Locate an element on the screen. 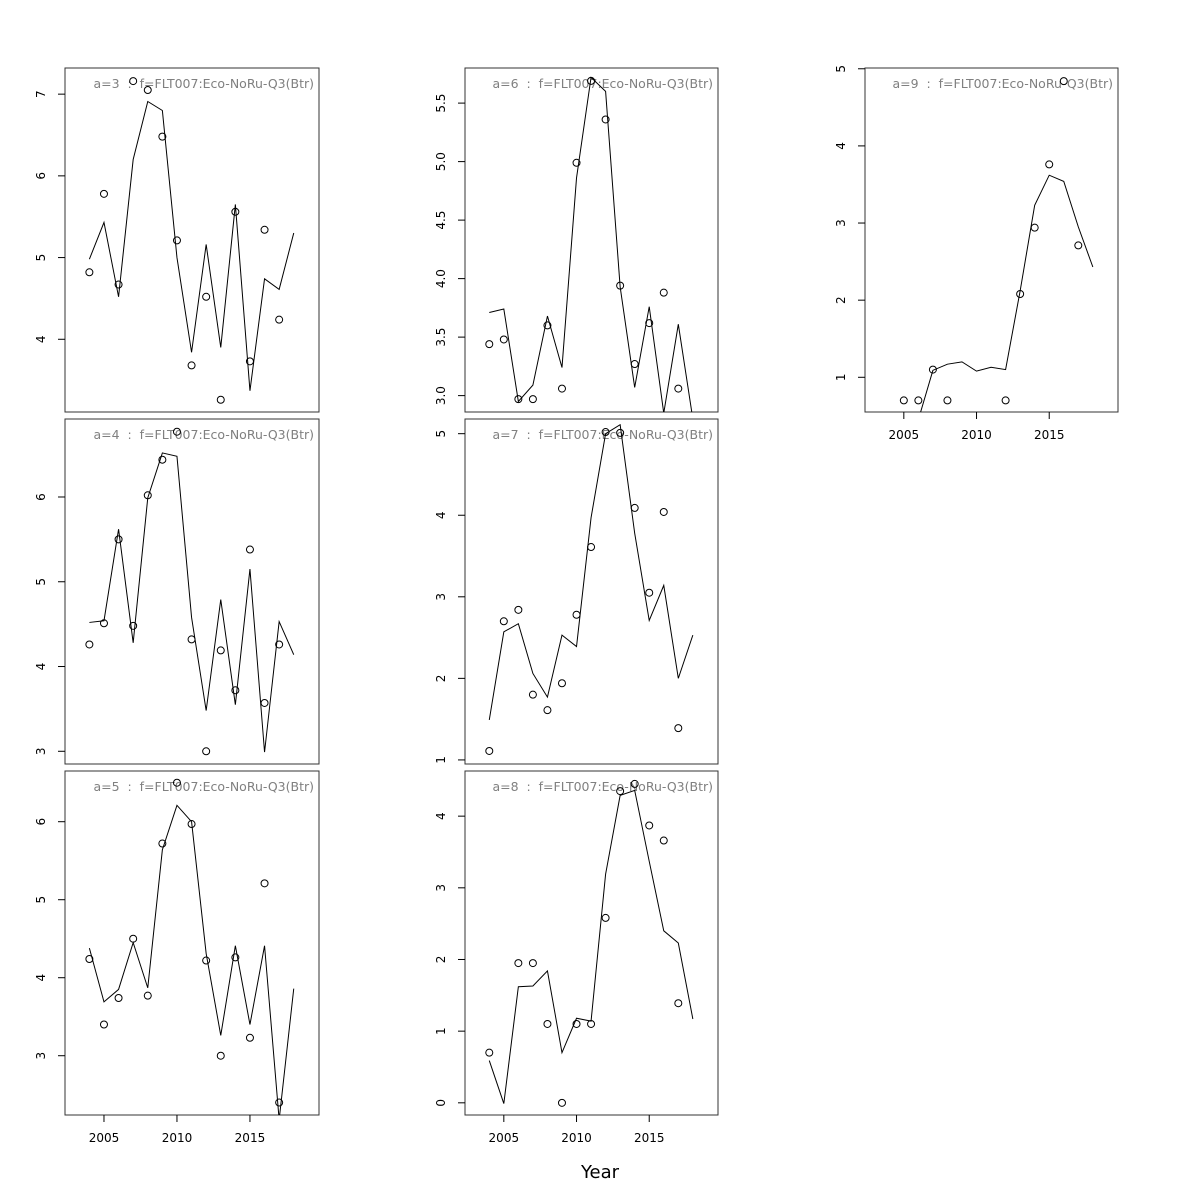  panel-title: a=6 : f=FLT007:Eco-NoRu-Q3(Btr) is located at coordinates (602, 83).